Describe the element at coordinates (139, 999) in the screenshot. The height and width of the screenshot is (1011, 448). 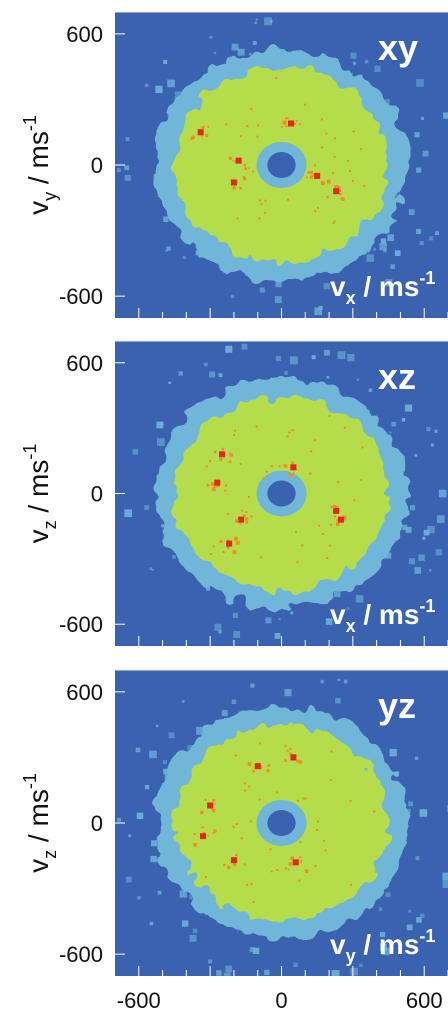
I see `x-tick-label: -600` at that location.